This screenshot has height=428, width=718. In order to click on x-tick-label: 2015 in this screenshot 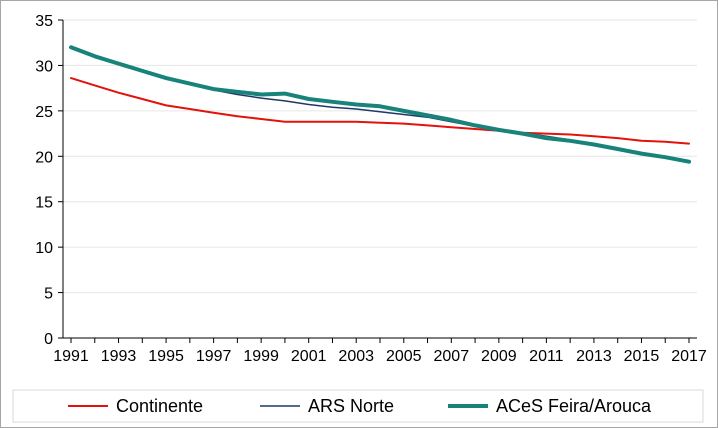, I will do `click(642, 356)`.